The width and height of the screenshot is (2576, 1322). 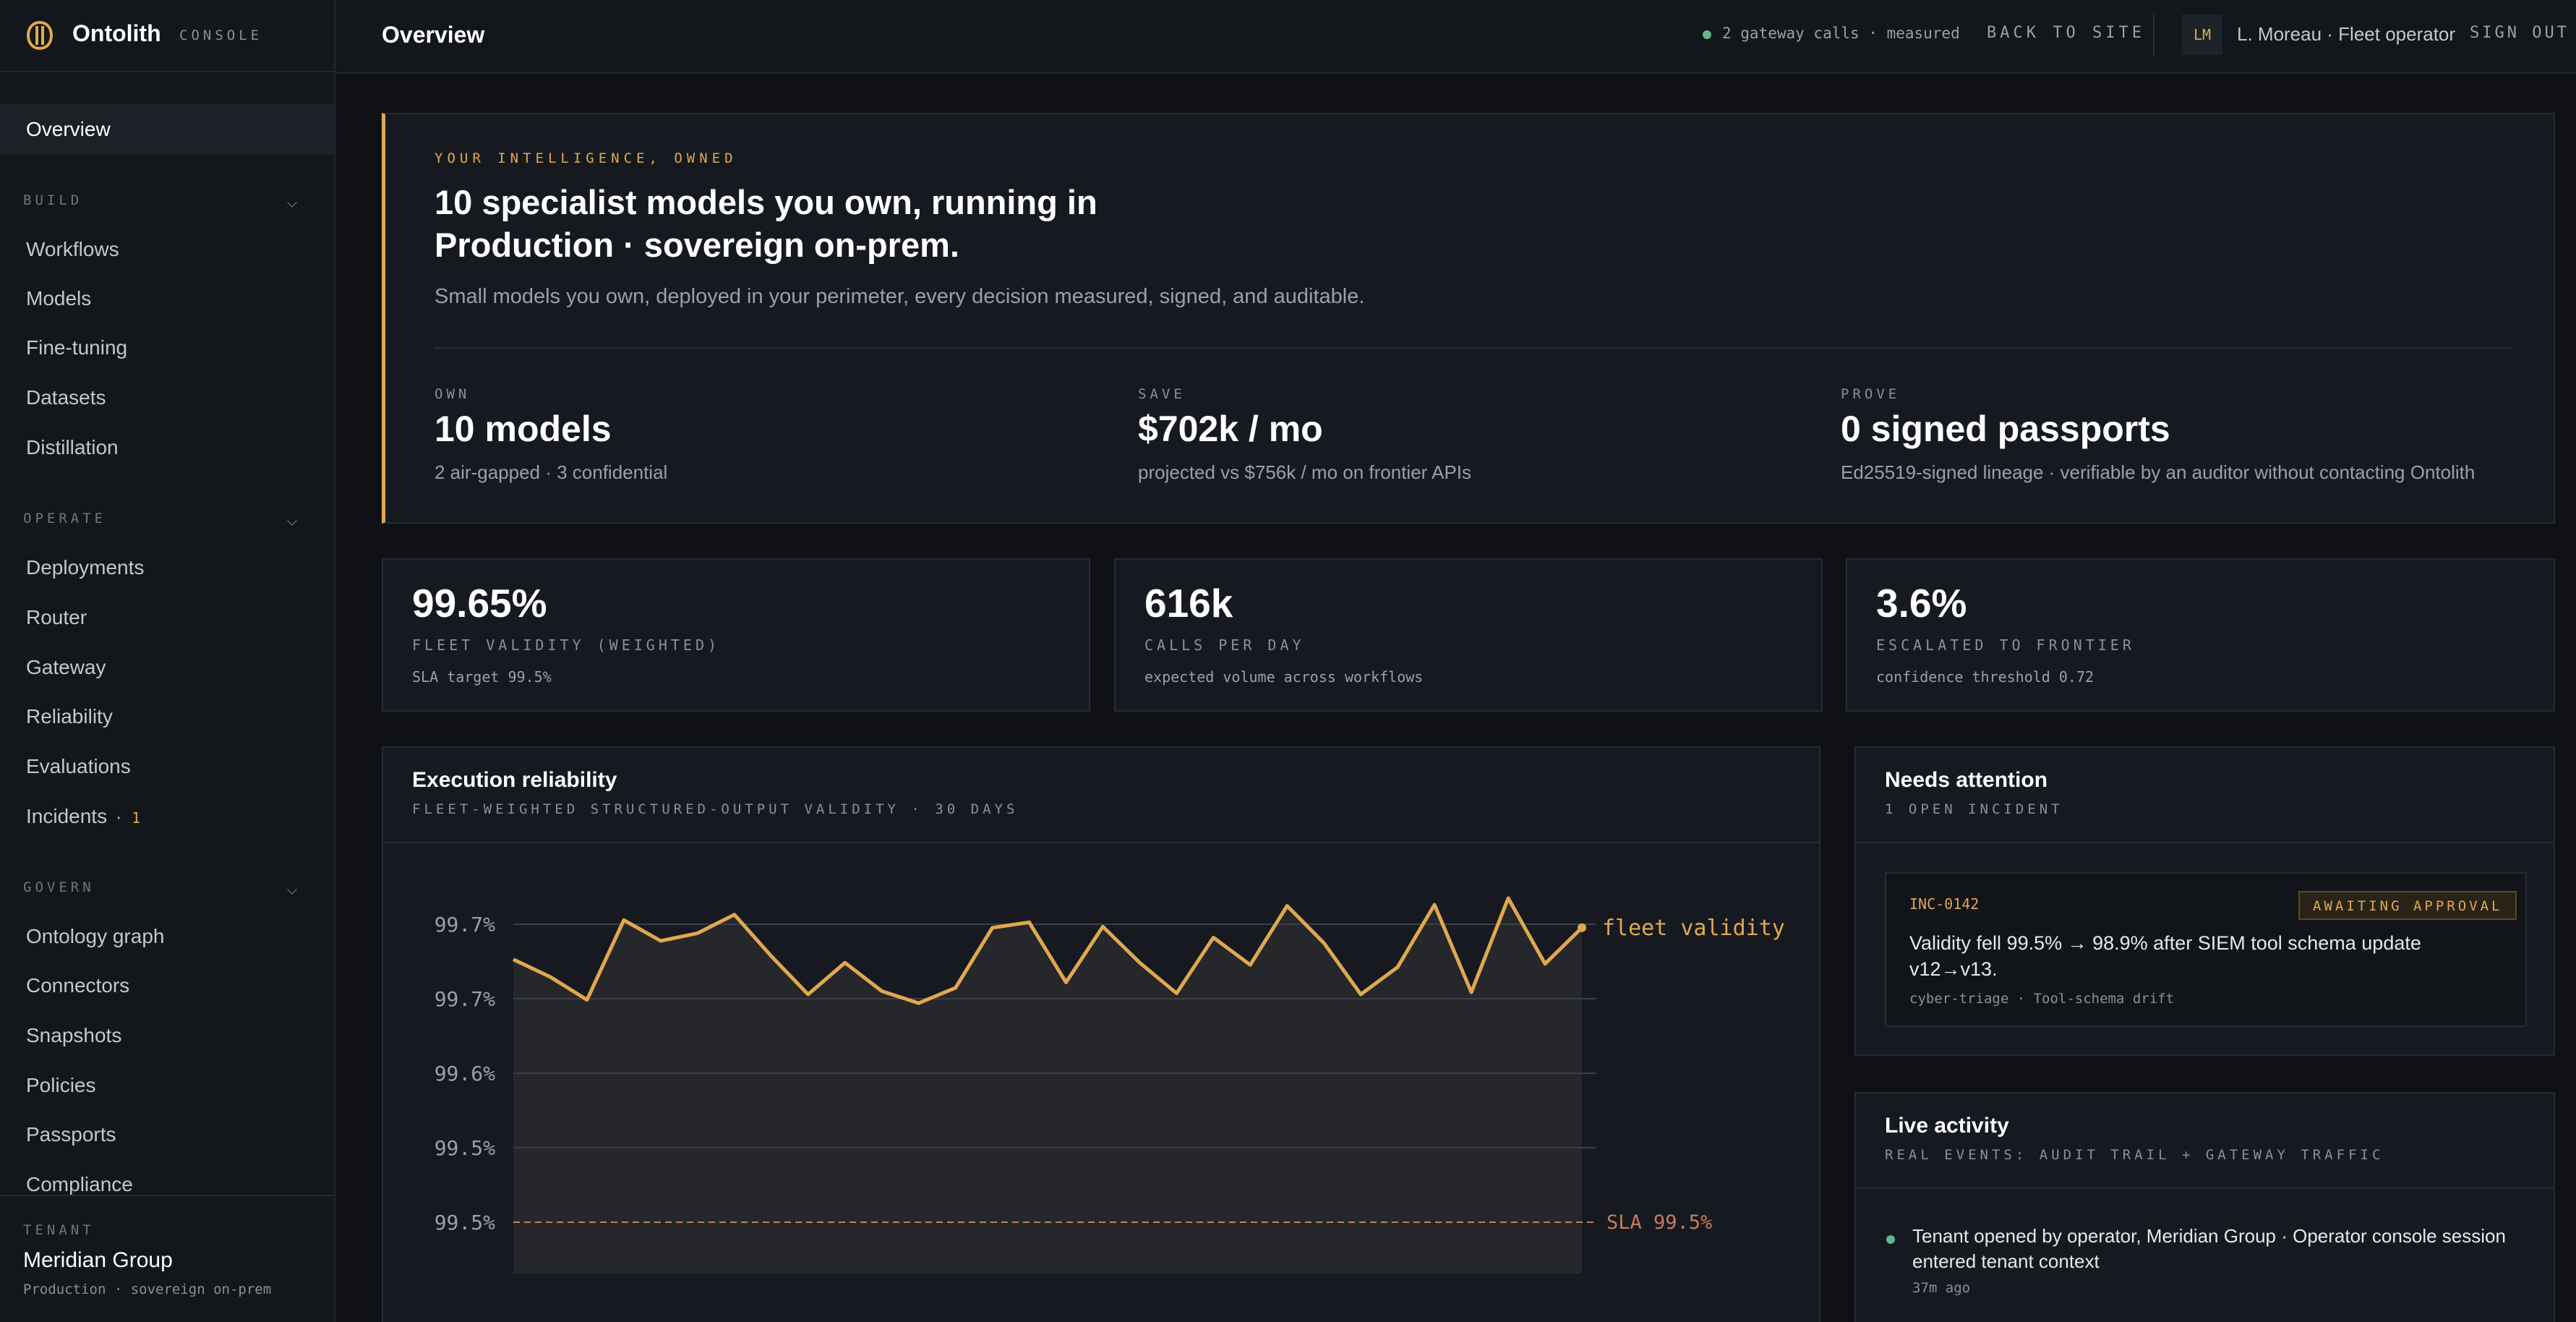 I want to click on sidebar-item-policies: Policies, so click(x=61, y=1085).